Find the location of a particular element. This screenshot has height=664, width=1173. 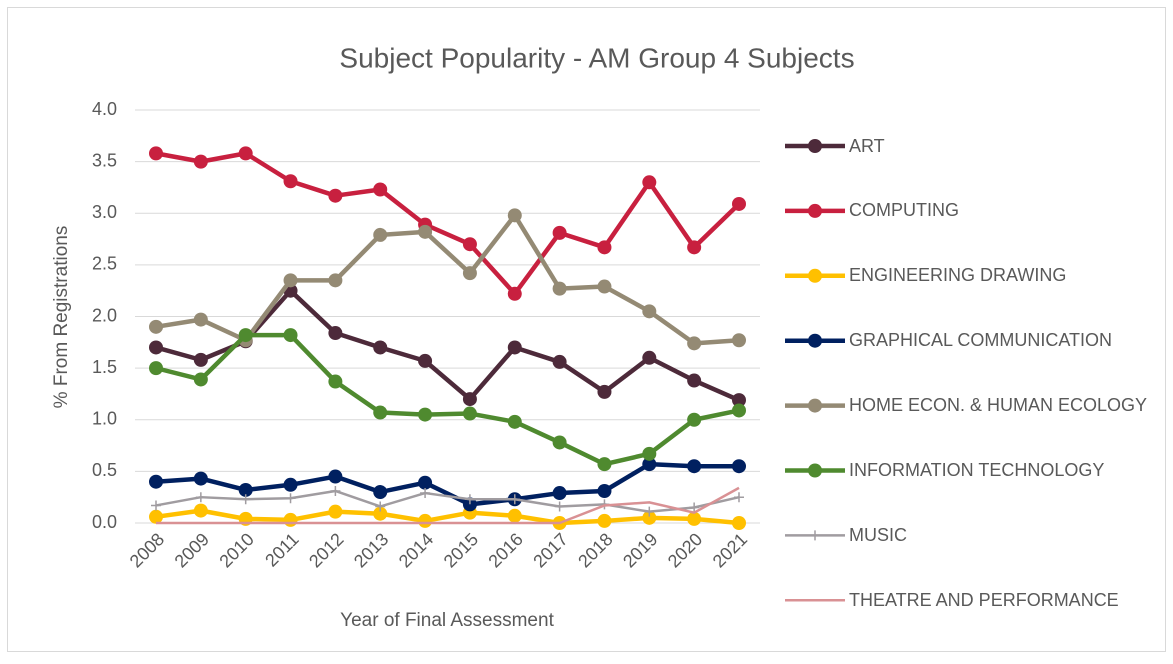

y-tick-label: 0.0 is located at coordinates (104, 522).